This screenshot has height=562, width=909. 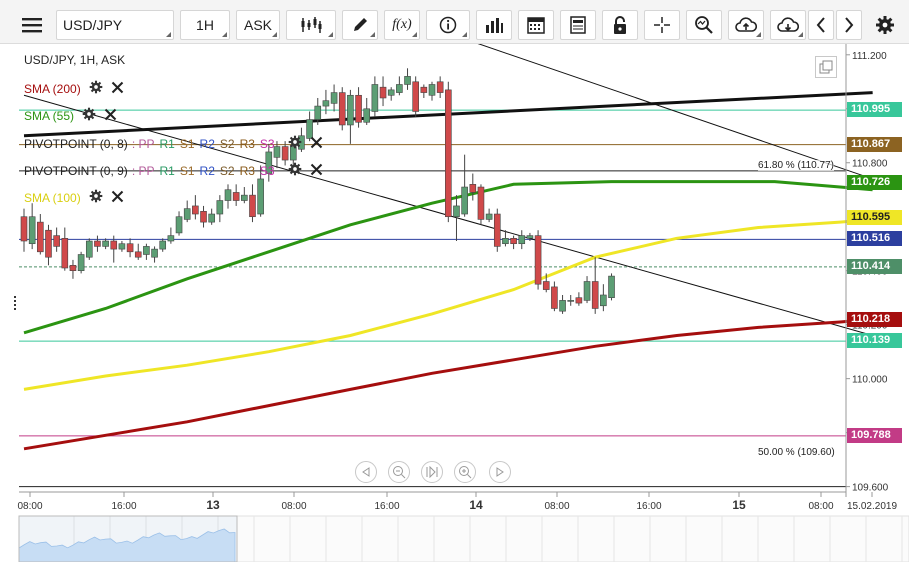 I want to click on scroll-left-button, so click(x=366, y=472).